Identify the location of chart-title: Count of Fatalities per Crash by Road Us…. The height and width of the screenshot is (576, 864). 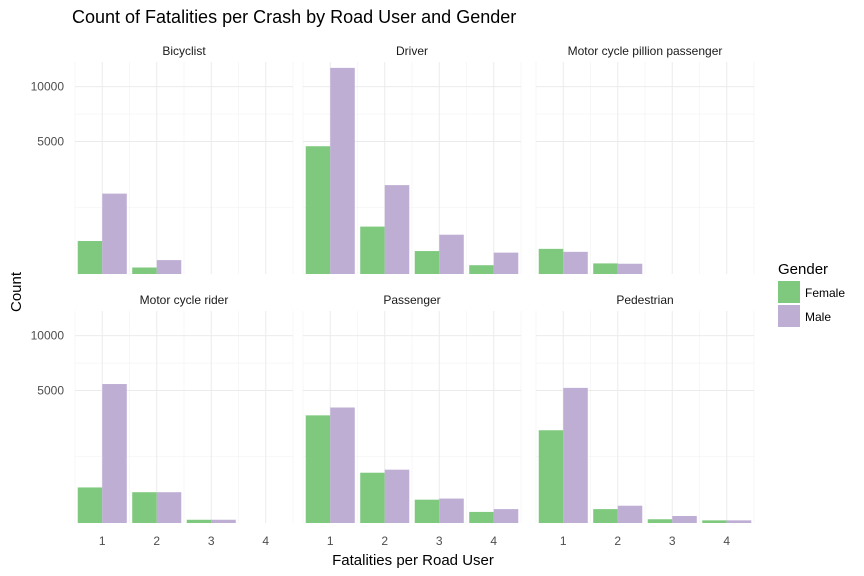
(294, 17).